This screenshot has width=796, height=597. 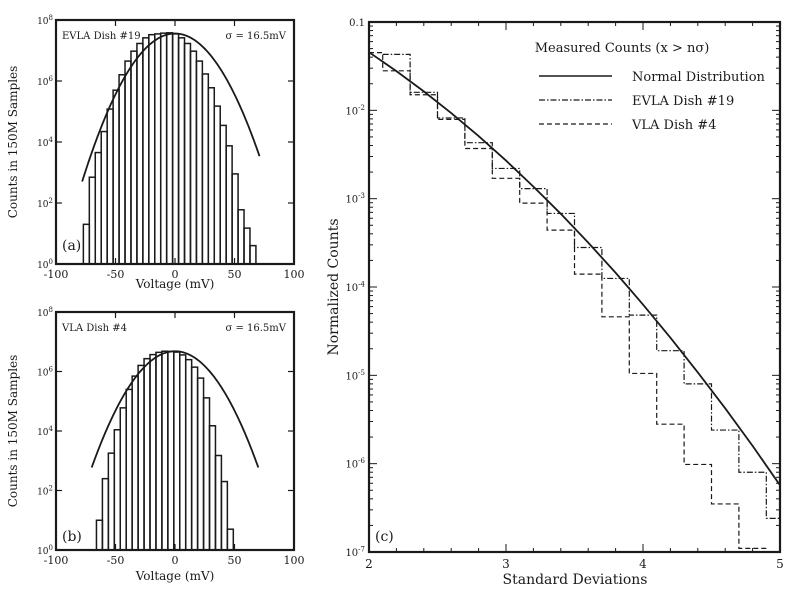 I want to click on panel-c-ytick-label: 0.1, so click(x=357, y=23).